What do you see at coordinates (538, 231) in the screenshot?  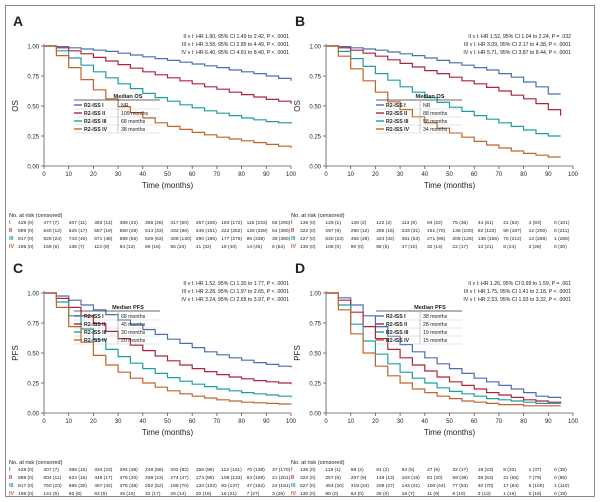 I see `panel-b-risk-cell: 12 (200)` at bounding box center [538, 231].